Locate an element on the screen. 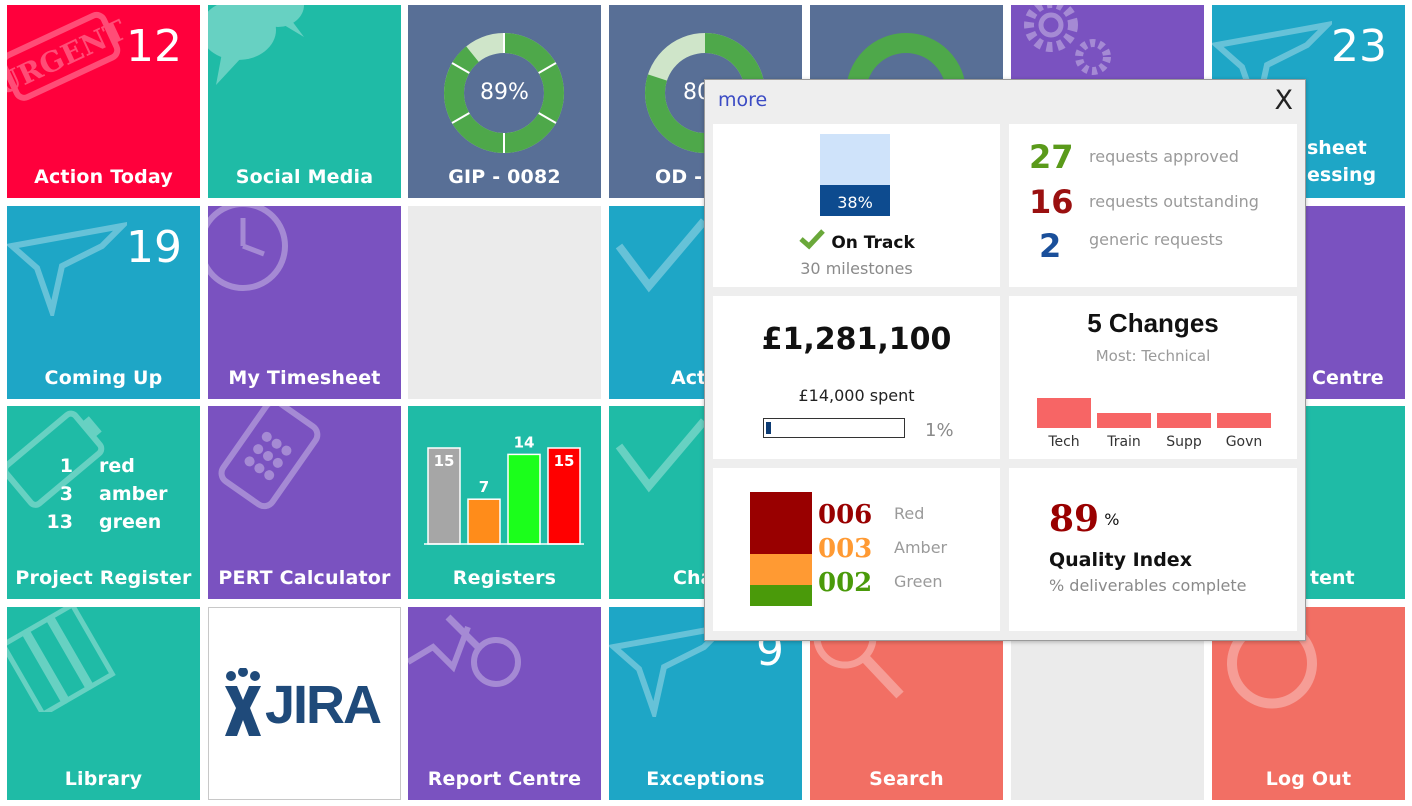 The height and width of the screenshot is (806, 1412). tile-project-register: 1 red 3 amber 13 green Project Register is located at coordinates (103, 502).